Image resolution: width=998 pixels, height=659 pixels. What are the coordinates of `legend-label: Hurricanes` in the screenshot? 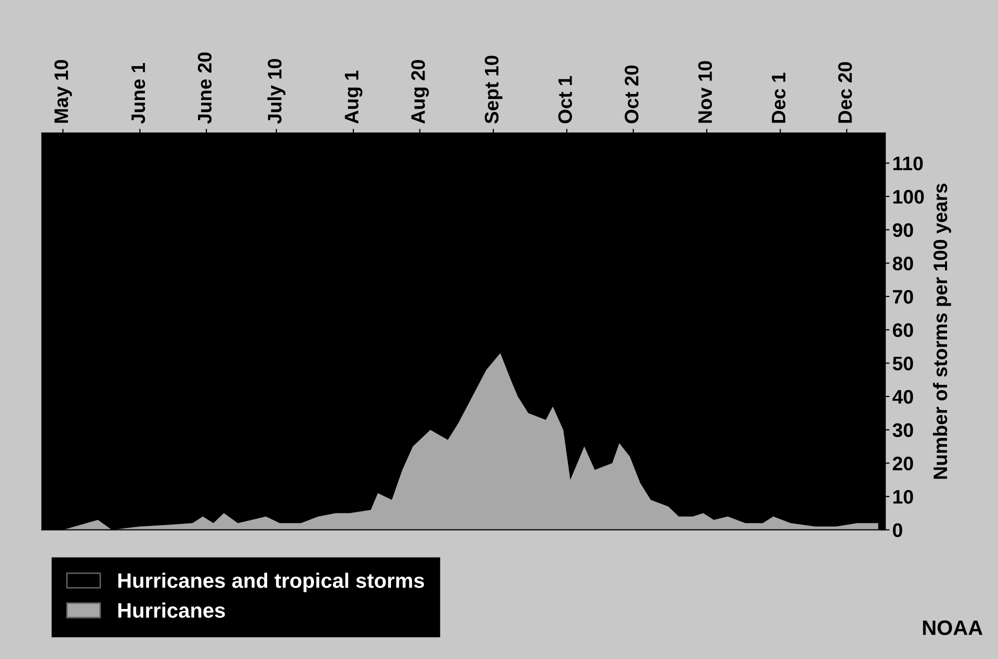 It's located at (171, 610).